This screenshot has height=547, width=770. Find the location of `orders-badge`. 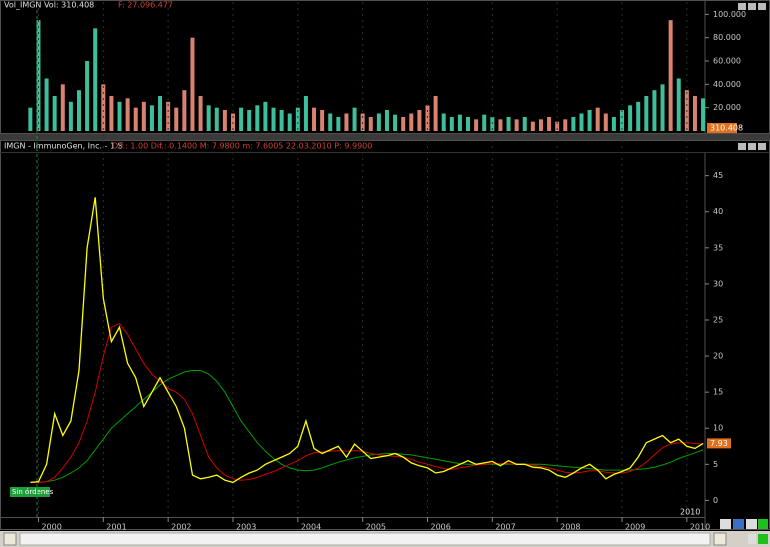

orders-badge is located at coordinates (30, 492).